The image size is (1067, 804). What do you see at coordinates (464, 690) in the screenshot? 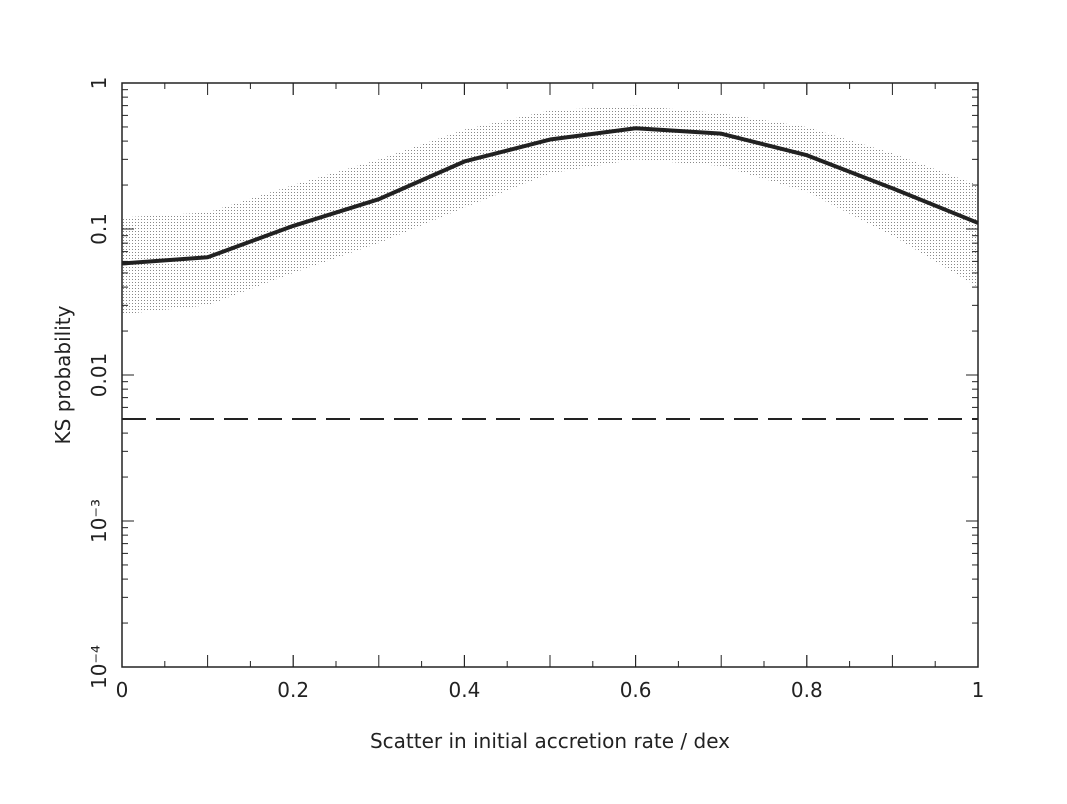
I see `x-tick-label: 0.4` at bounding box center [464, 690].